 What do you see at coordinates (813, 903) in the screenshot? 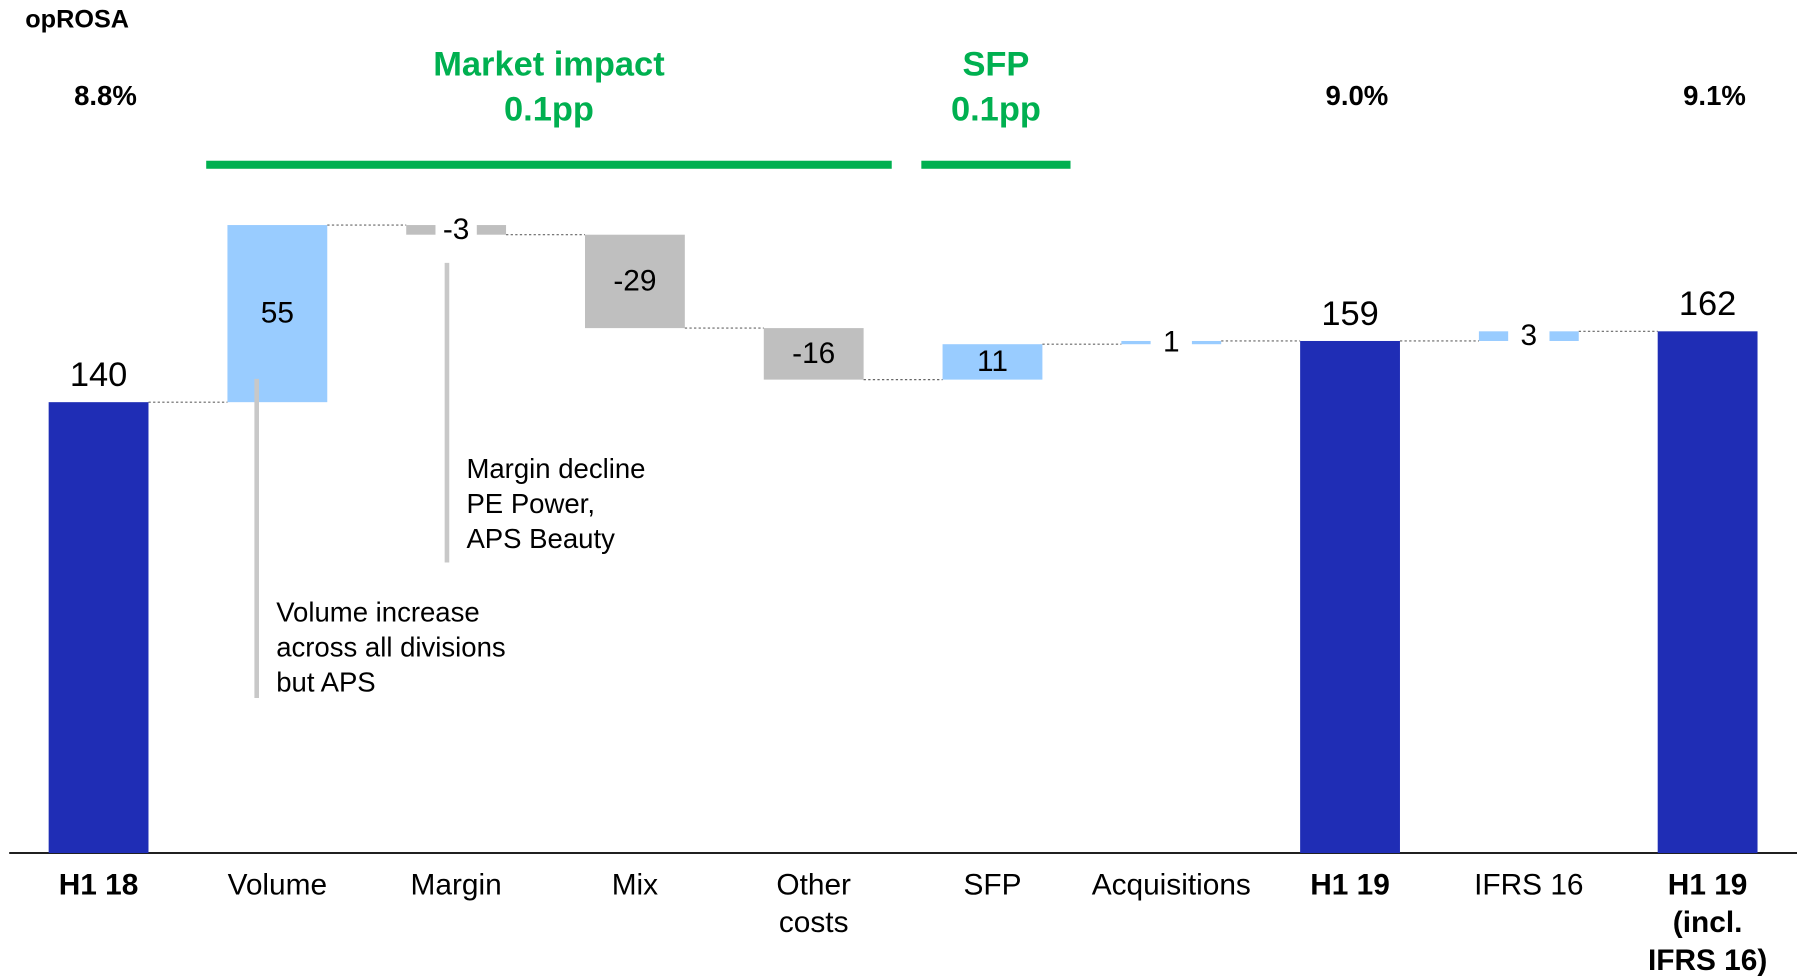
I see `x-tick-label: Other costs` at bounding box center [813, 903].